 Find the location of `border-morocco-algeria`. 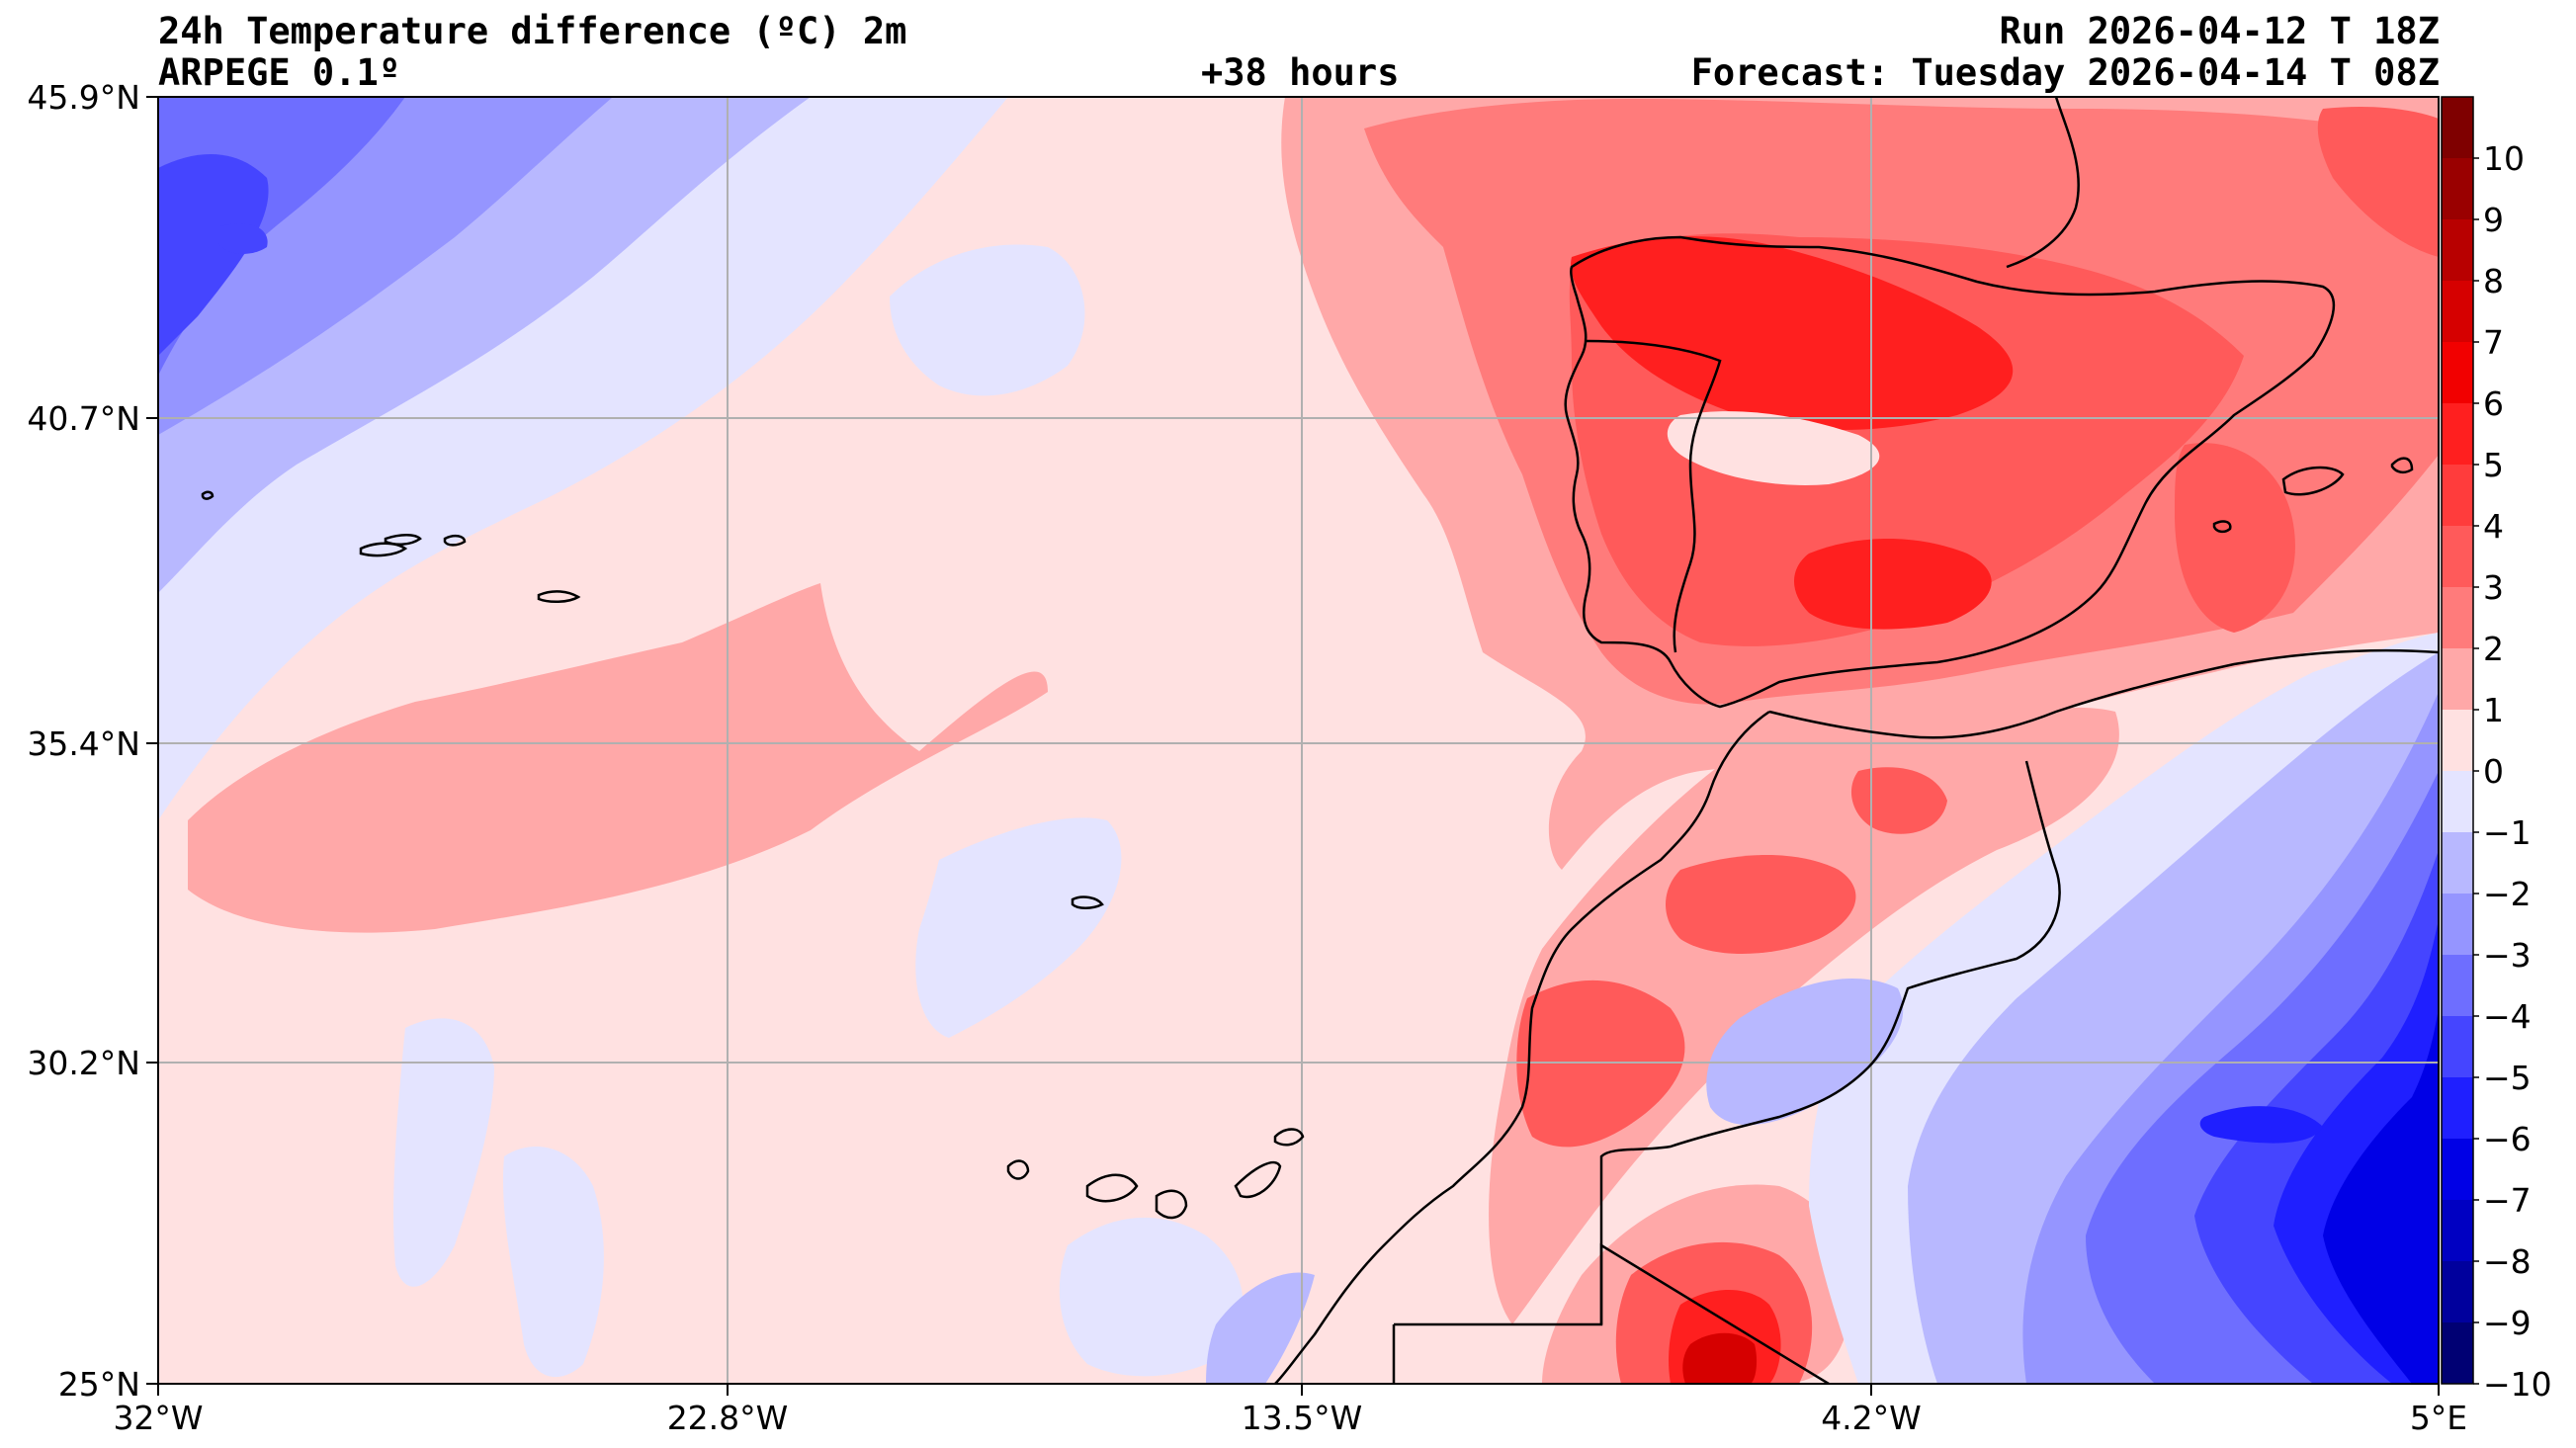

border-morocco-algeria is located at coordinates (1830, 1042).